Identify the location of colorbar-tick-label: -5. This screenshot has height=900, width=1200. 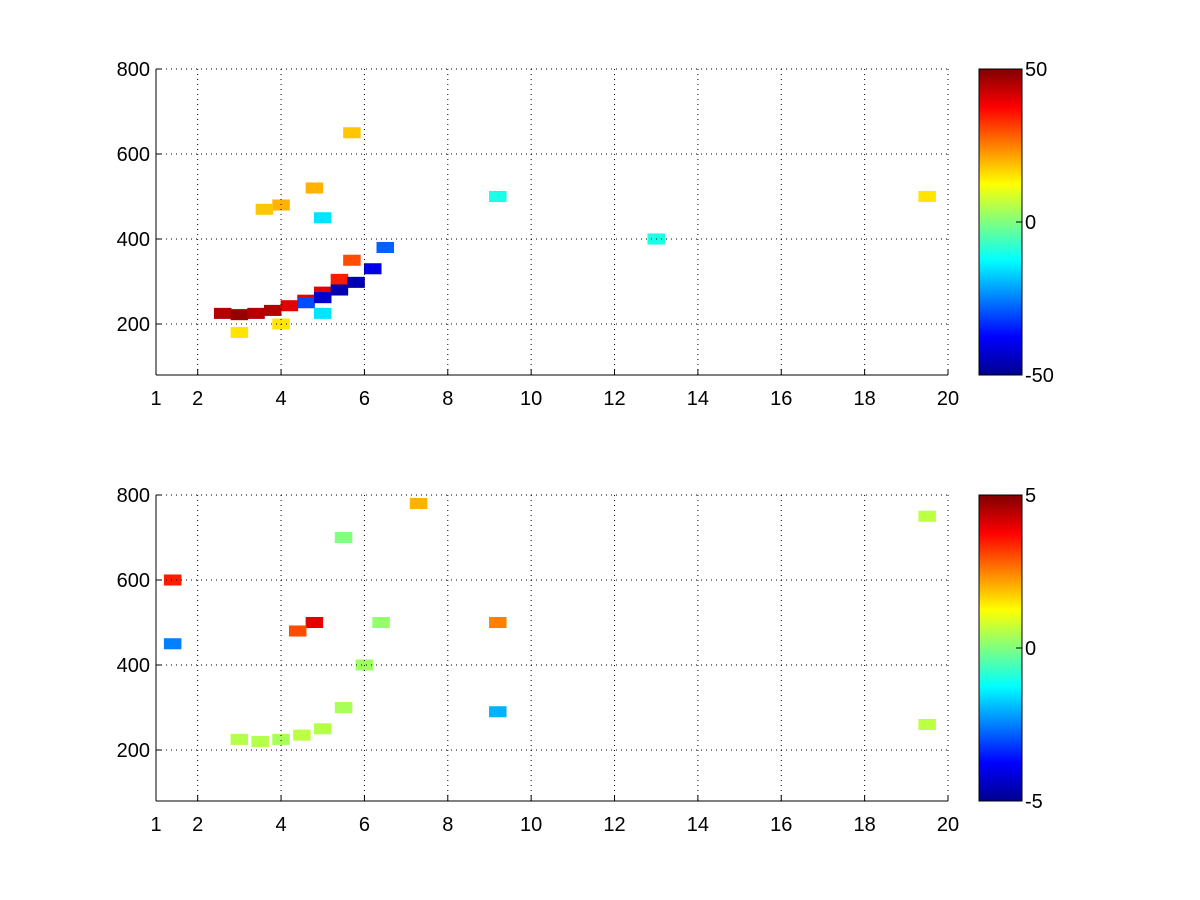
(1034, 802).